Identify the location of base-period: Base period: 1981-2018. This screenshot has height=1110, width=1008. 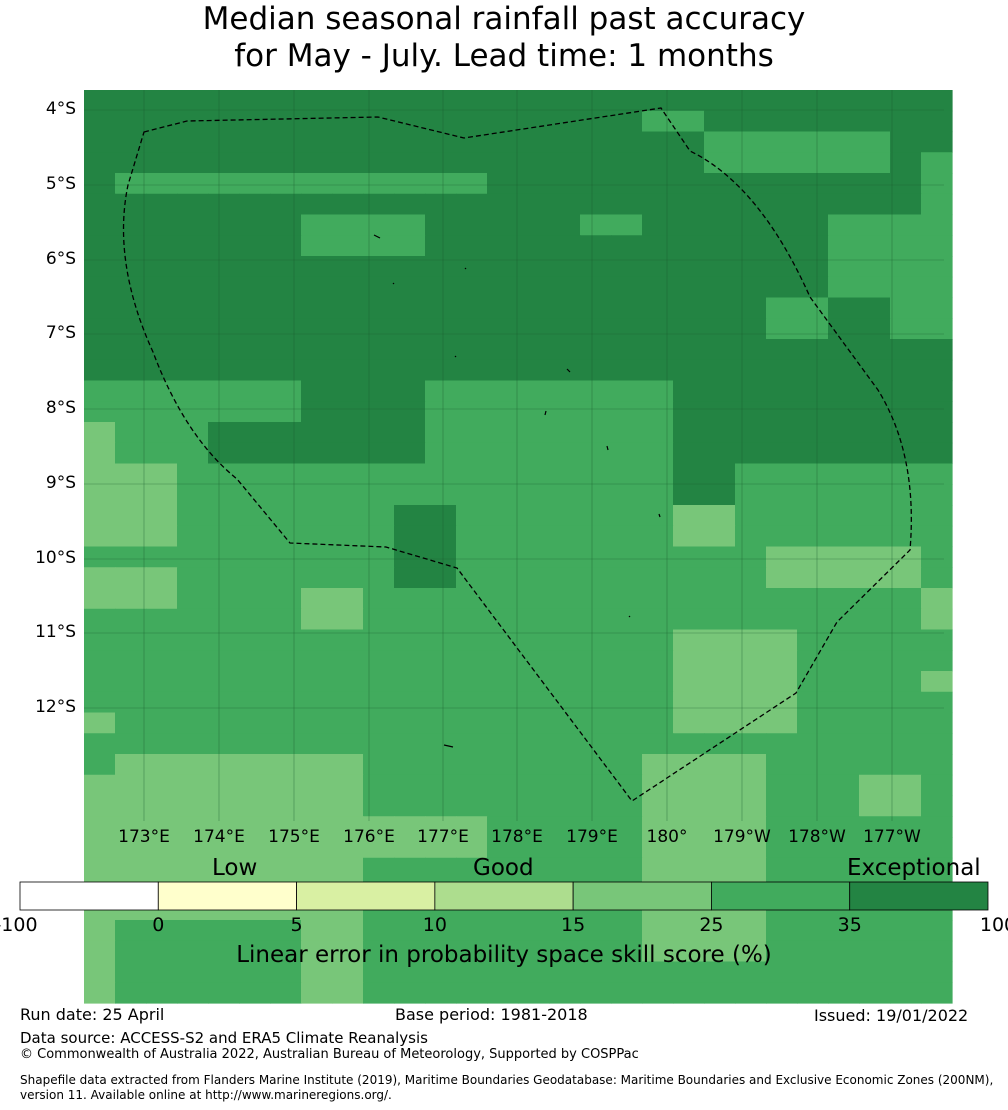
(491, 1014).